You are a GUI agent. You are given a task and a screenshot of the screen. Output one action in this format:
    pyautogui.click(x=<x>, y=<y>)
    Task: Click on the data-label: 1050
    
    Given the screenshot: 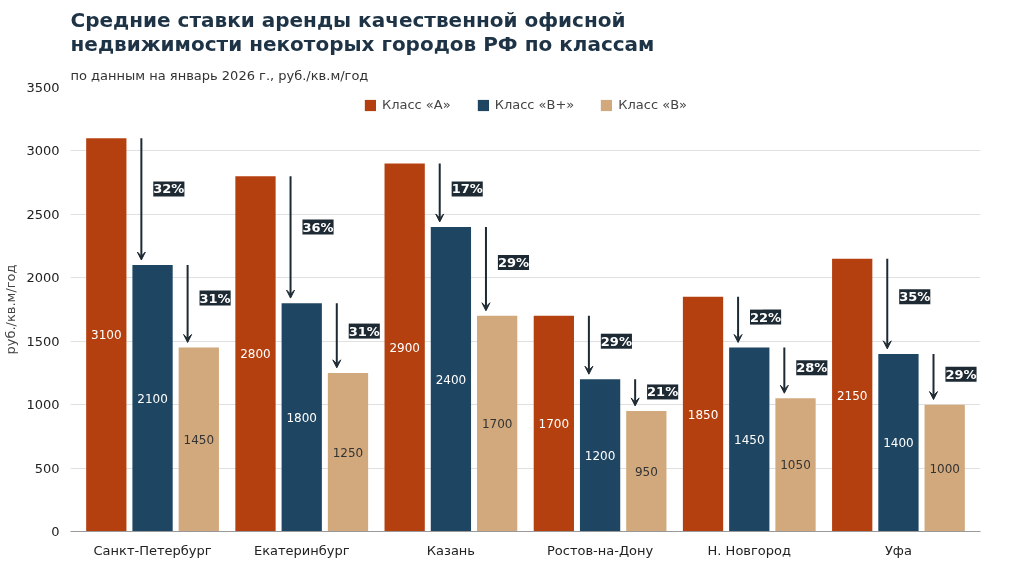 What is the action you would take?
    pyautogui.click(x=795, y=465)
    